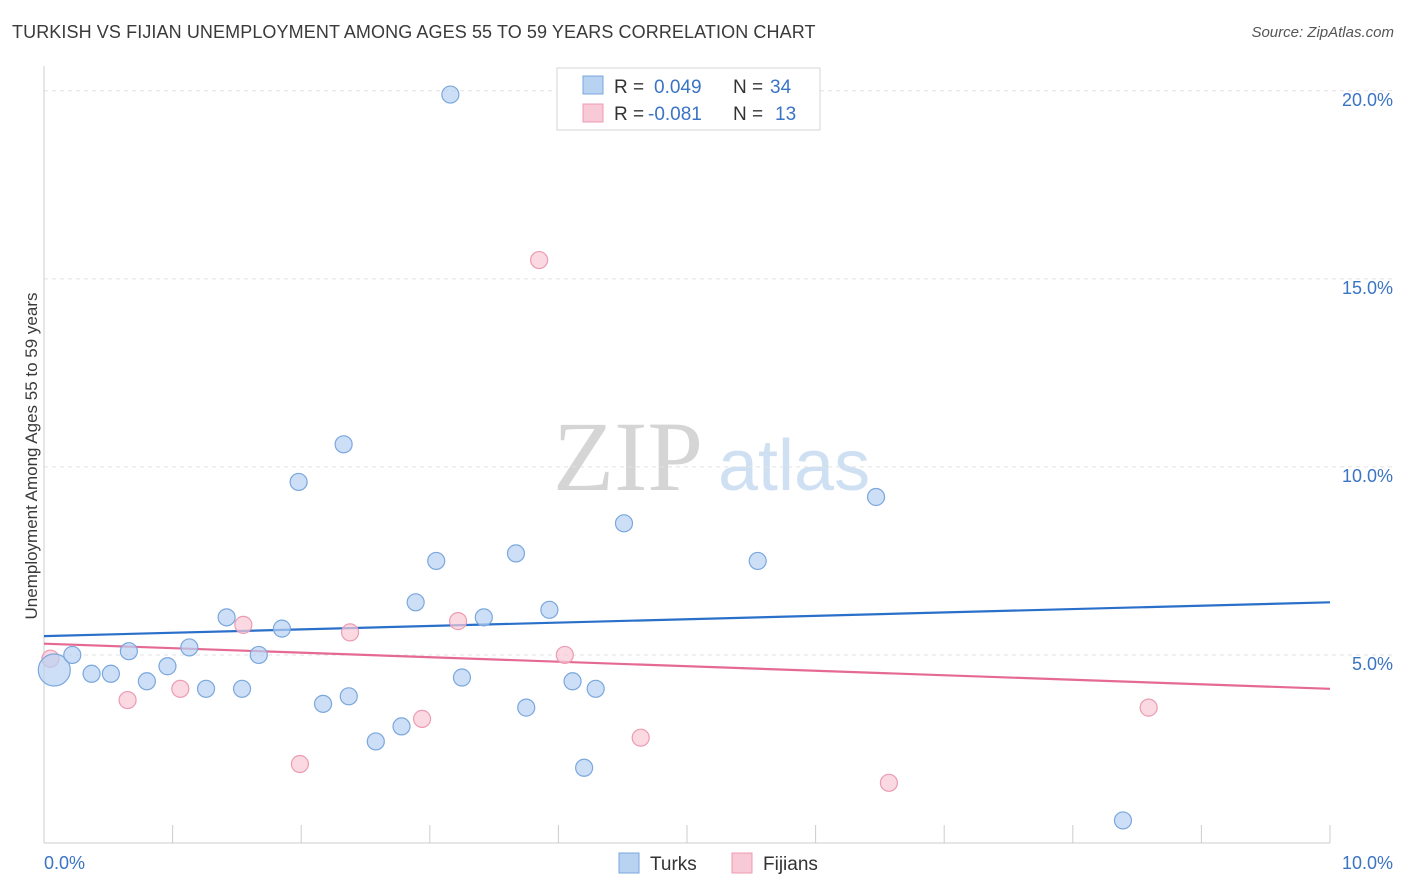 This screenshot has height=892, width=1406. I want to click on source-note: Source: ZipAtlas.com, so click(1322, 32).